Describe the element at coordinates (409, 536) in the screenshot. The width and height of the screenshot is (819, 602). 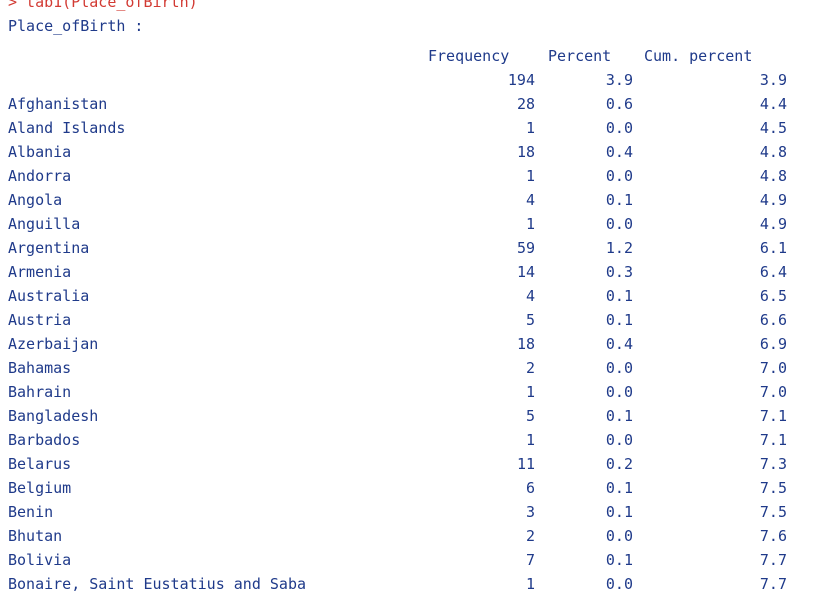
I see `table-row: Bhutan 2 0.0 7.6` at that location.